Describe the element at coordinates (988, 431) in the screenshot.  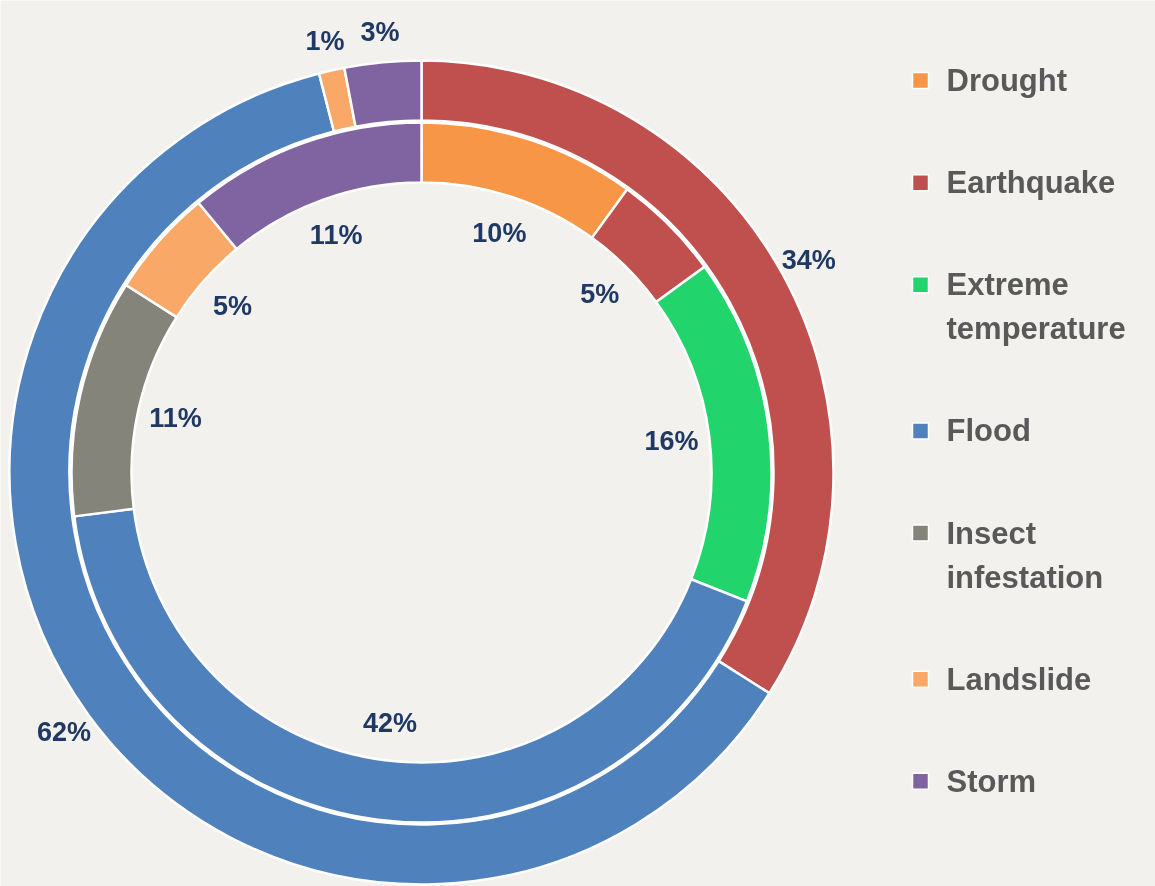
I see `legend-label: Flood` at that location.